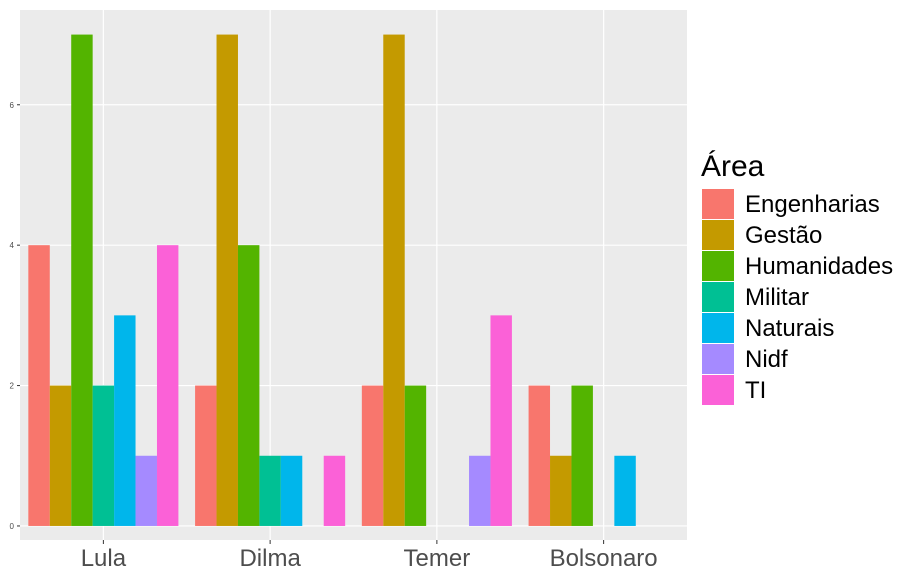 Image resolution: width=917 pixels, height=568 pixels. I want to click on bar-engenharias-dilma, so click(206, 455).